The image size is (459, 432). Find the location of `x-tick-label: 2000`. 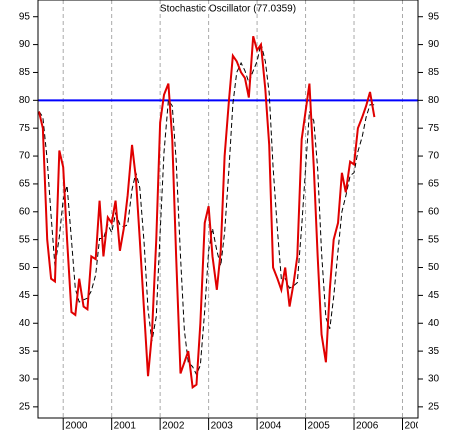

x-tick-label: 2000 is located at coordinates (76, 426).